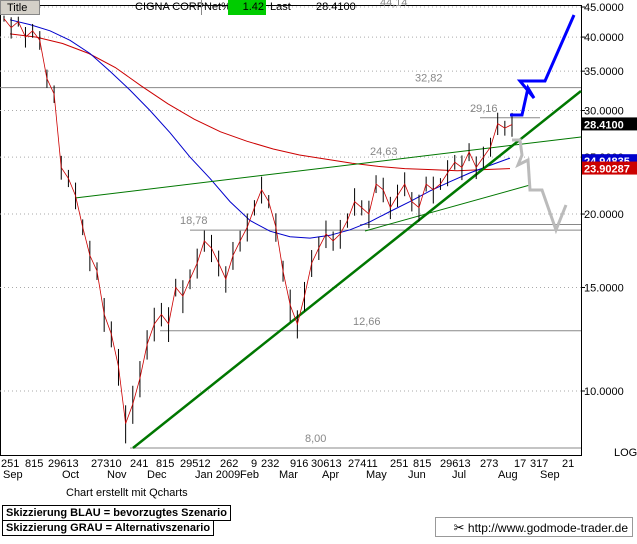 The width and height of the screenshot is (637, 544). What do you see at coordinates (13, 475) in the screenshot?
I see `x-tick-month-0: Sep` at bounding box center [13, 475].